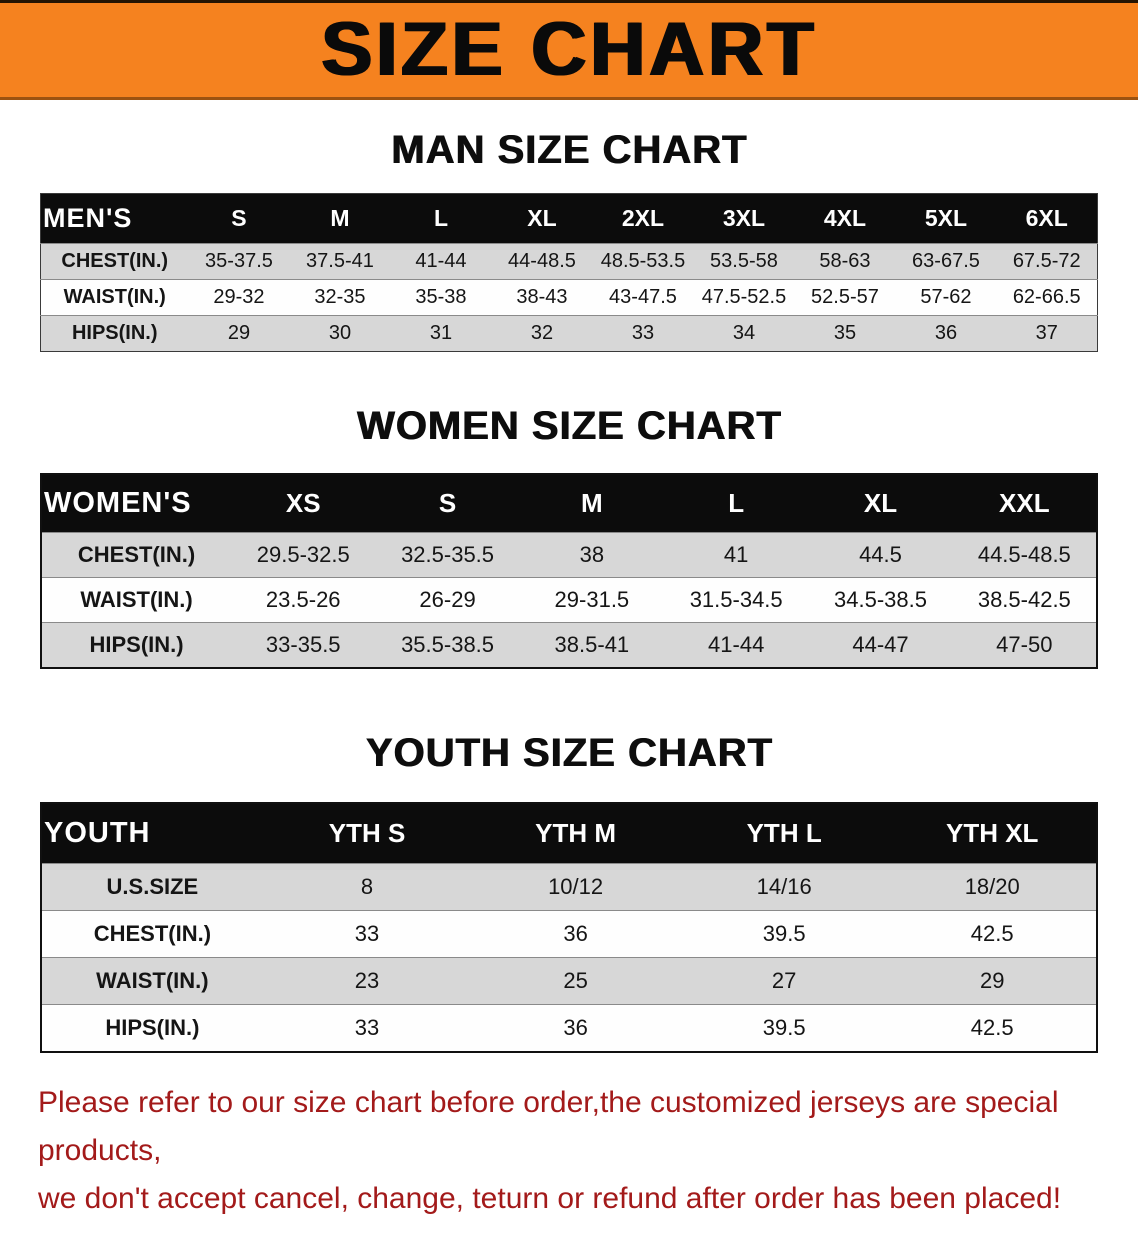 The height and width of the screenshot is (1233, 1138). I want to click on measurement-value-cell: 41, so click(736, 555).